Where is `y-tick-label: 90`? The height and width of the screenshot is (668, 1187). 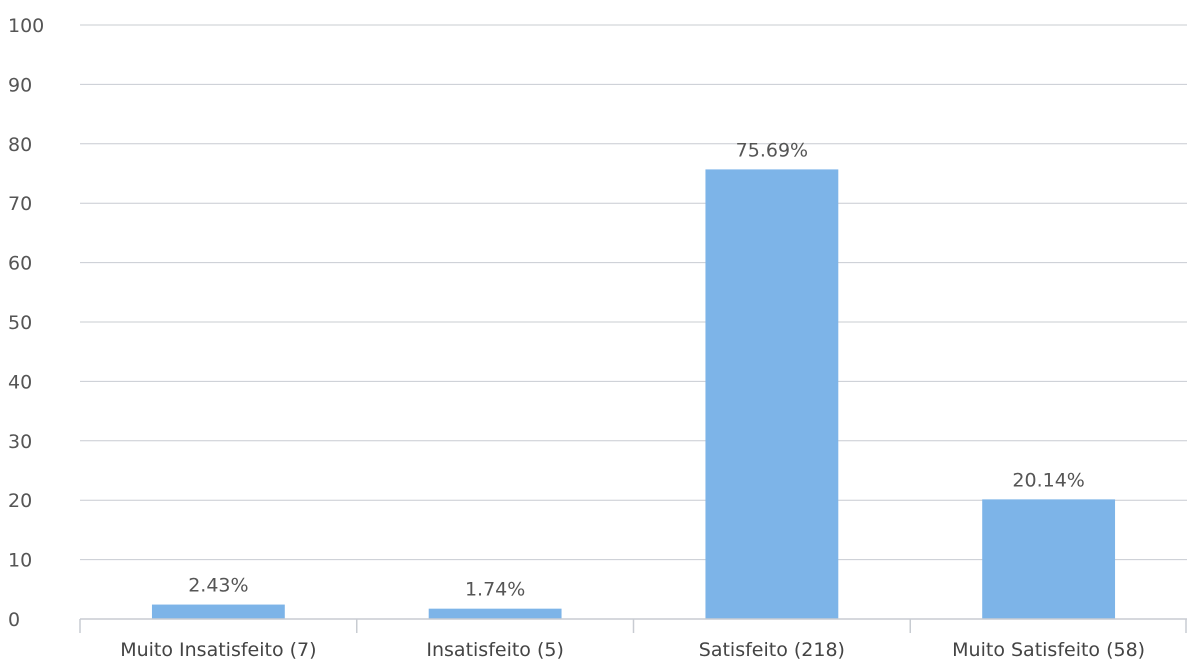 y-tick-label: 90 is located at coordinates (20, 85).